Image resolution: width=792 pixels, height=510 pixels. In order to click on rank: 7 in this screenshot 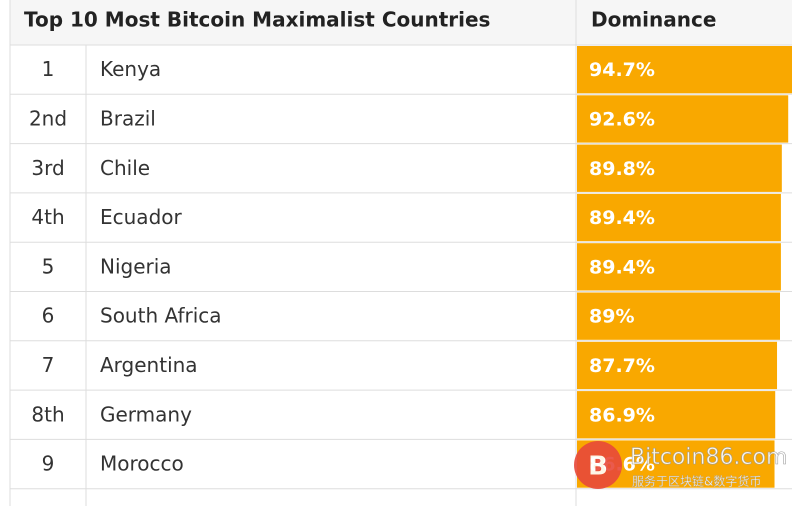, I will do `click(48, 365)`.